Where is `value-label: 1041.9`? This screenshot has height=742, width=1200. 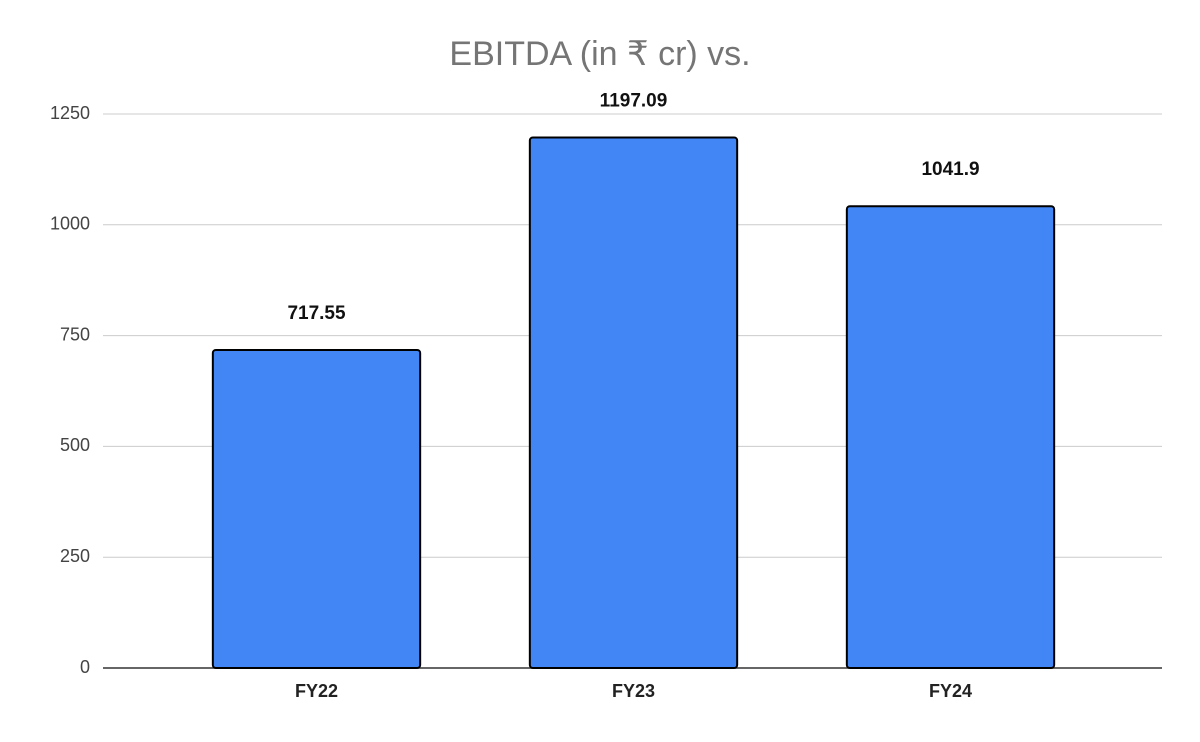
value-label: 1041.9 is located at coordinates (950, 169).